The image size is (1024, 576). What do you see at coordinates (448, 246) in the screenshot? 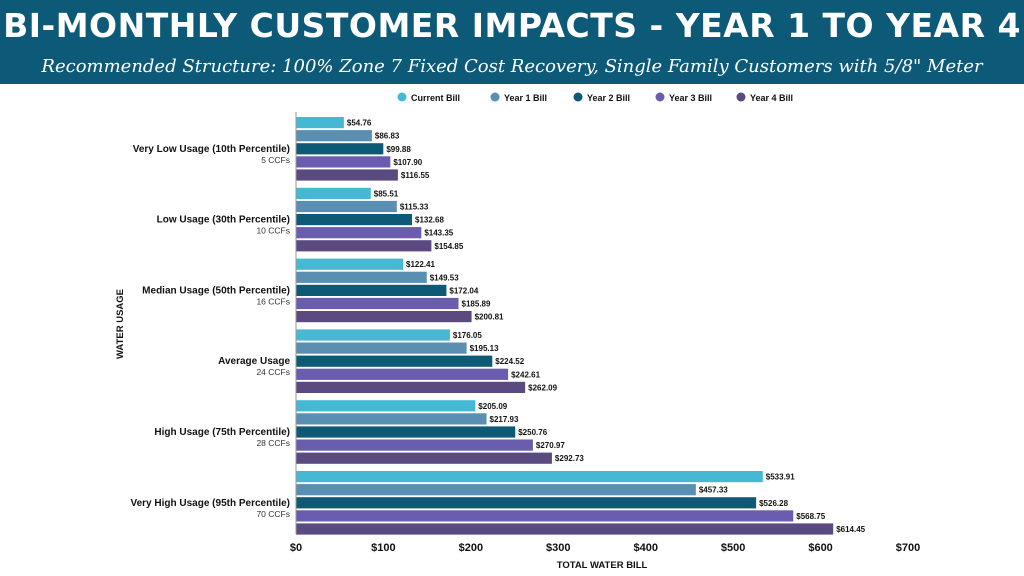
I see `data-label: $154.85` at bounding box center [448, 246].